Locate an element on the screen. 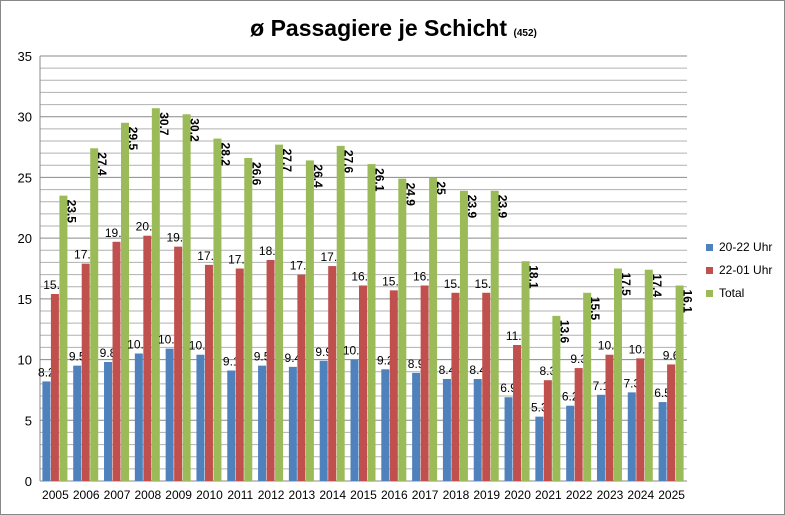  data-label: 26.6 is located at coordinates (256, 174).